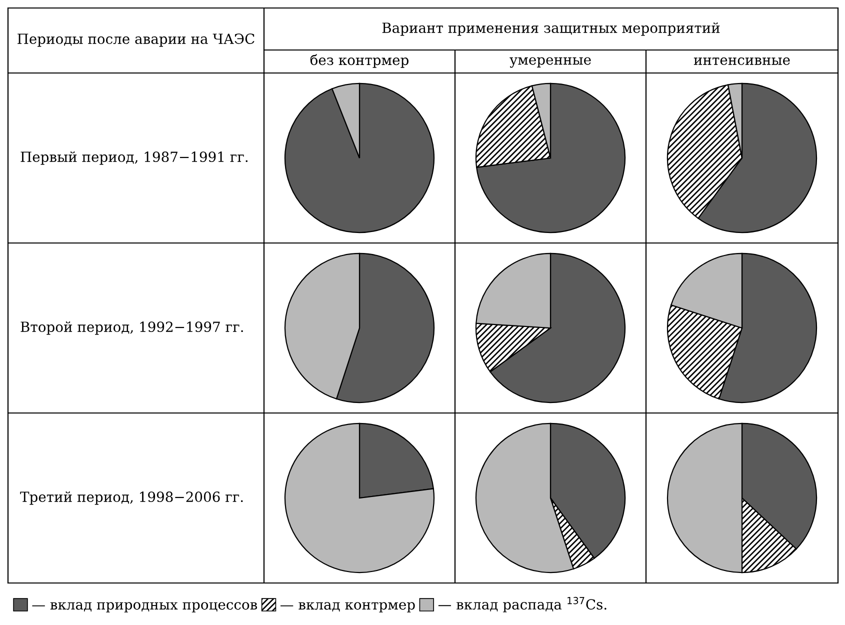 The width and height of the screenshot is (845, 625). I want to click on legend-label: — вклад природных процессов, so click(145, 607).